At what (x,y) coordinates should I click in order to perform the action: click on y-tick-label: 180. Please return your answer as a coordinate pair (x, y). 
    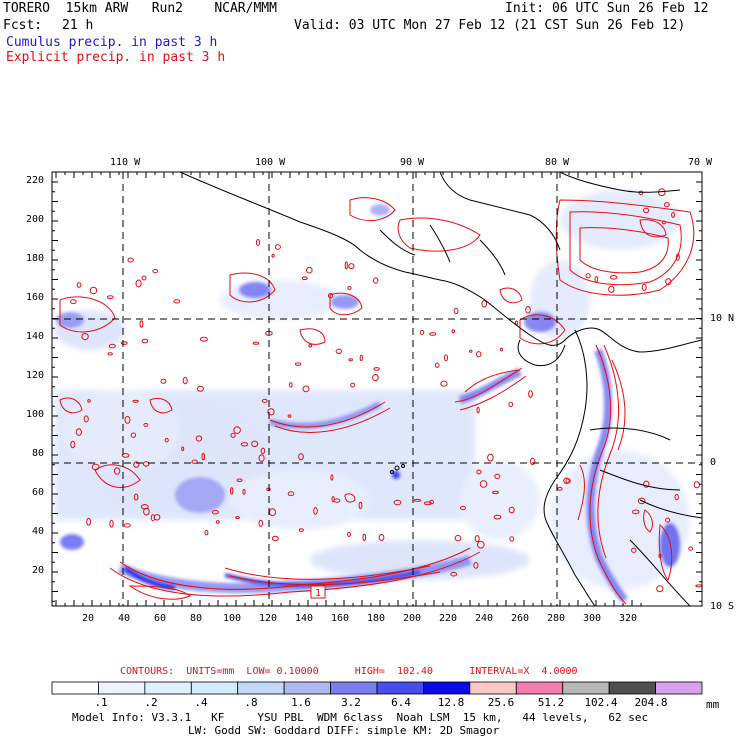
    Looking at the image, I should click on (35, 258).